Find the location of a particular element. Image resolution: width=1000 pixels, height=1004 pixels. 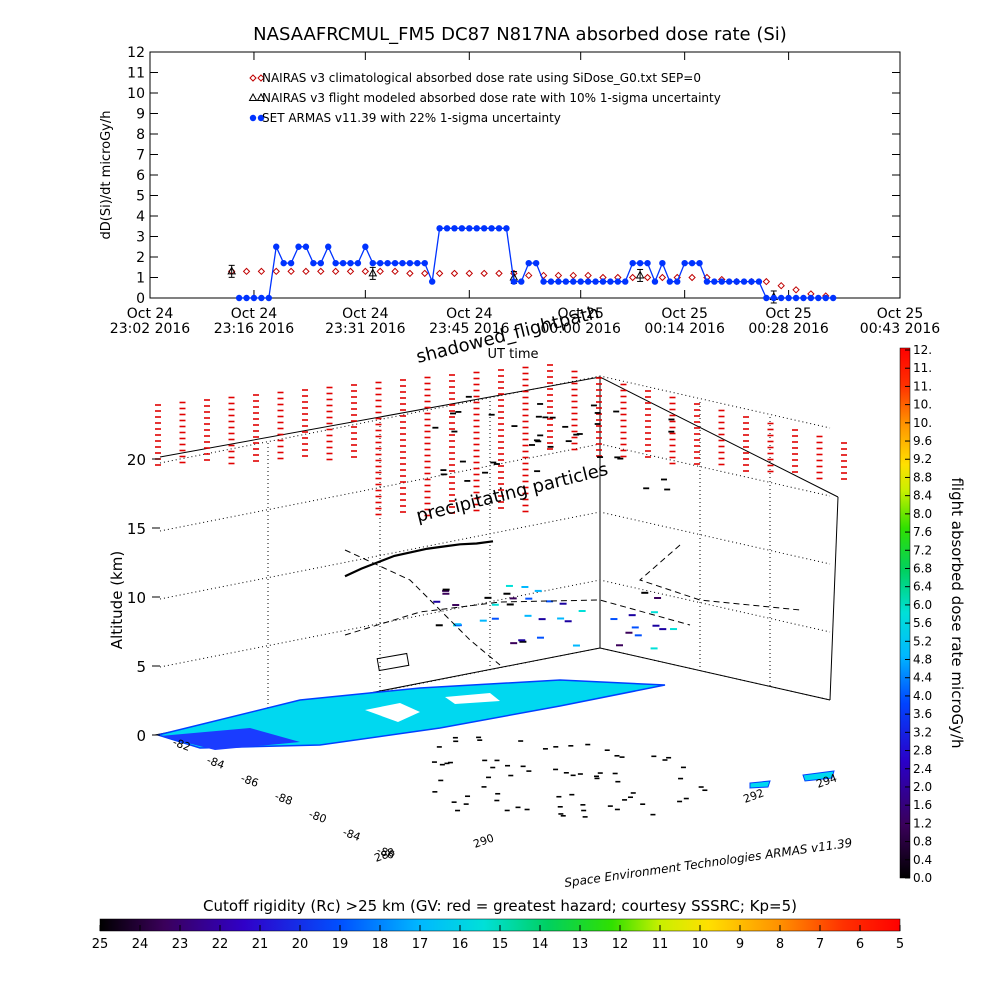

x-tick-label: 23:31 2016 is located at coordinates (365, 329).